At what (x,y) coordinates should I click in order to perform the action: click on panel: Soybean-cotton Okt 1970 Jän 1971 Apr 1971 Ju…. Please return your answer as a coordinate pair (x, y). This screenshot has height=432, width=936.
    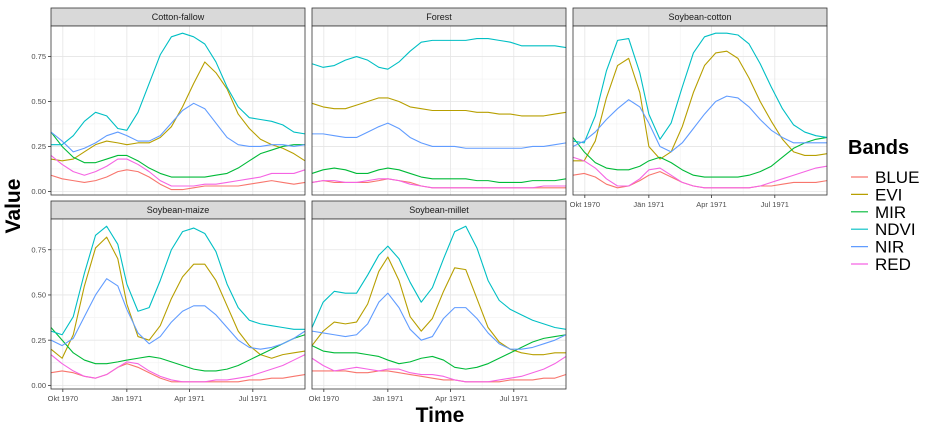
    Looking at the image, I should click on (699, 108).